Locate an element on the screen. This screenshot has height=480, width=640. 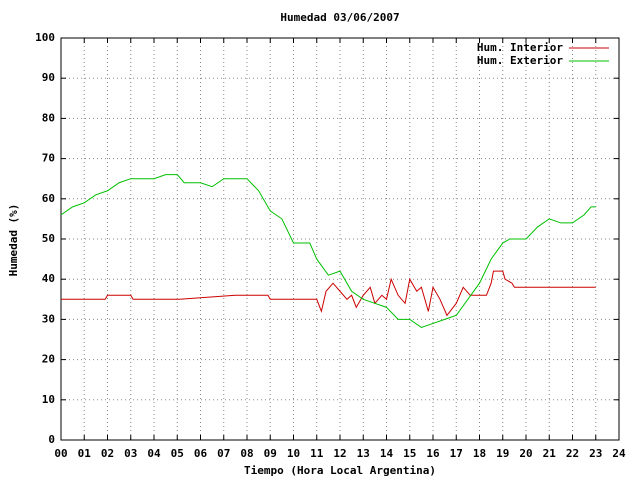
x-tick-label: 06 is located at coordinates (201, 453).